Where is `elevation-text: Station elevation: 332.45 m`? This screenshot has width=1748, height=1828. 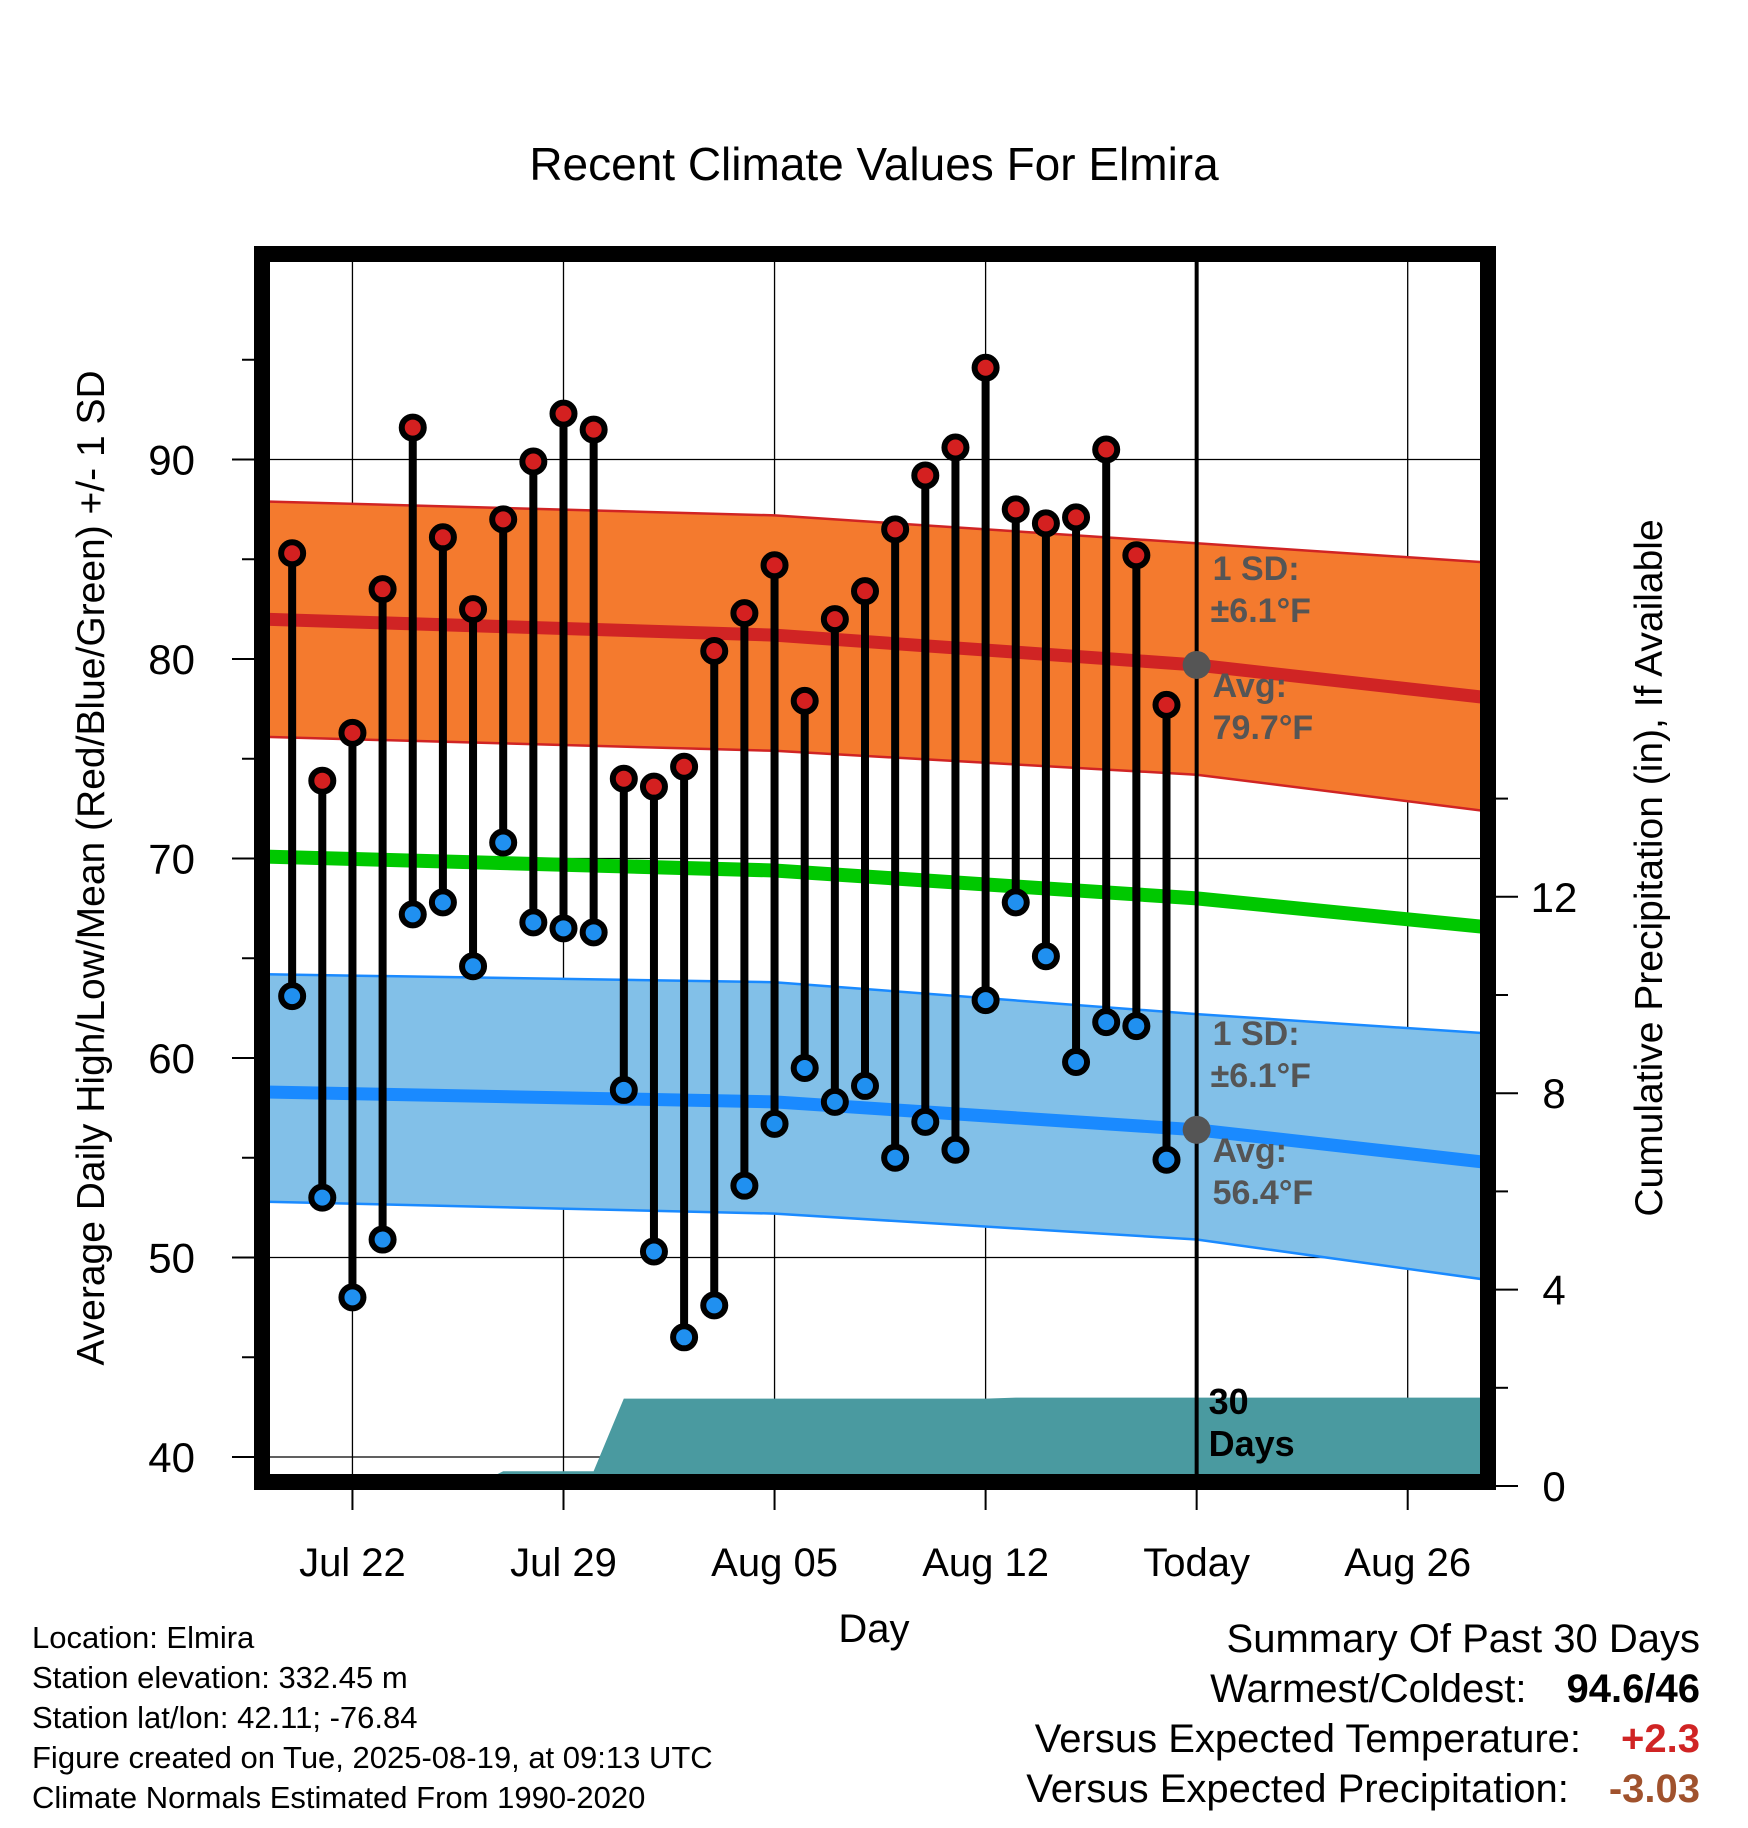
elevation-text: Station elevation: 332.45 m is located at coordinates (220, 1677).